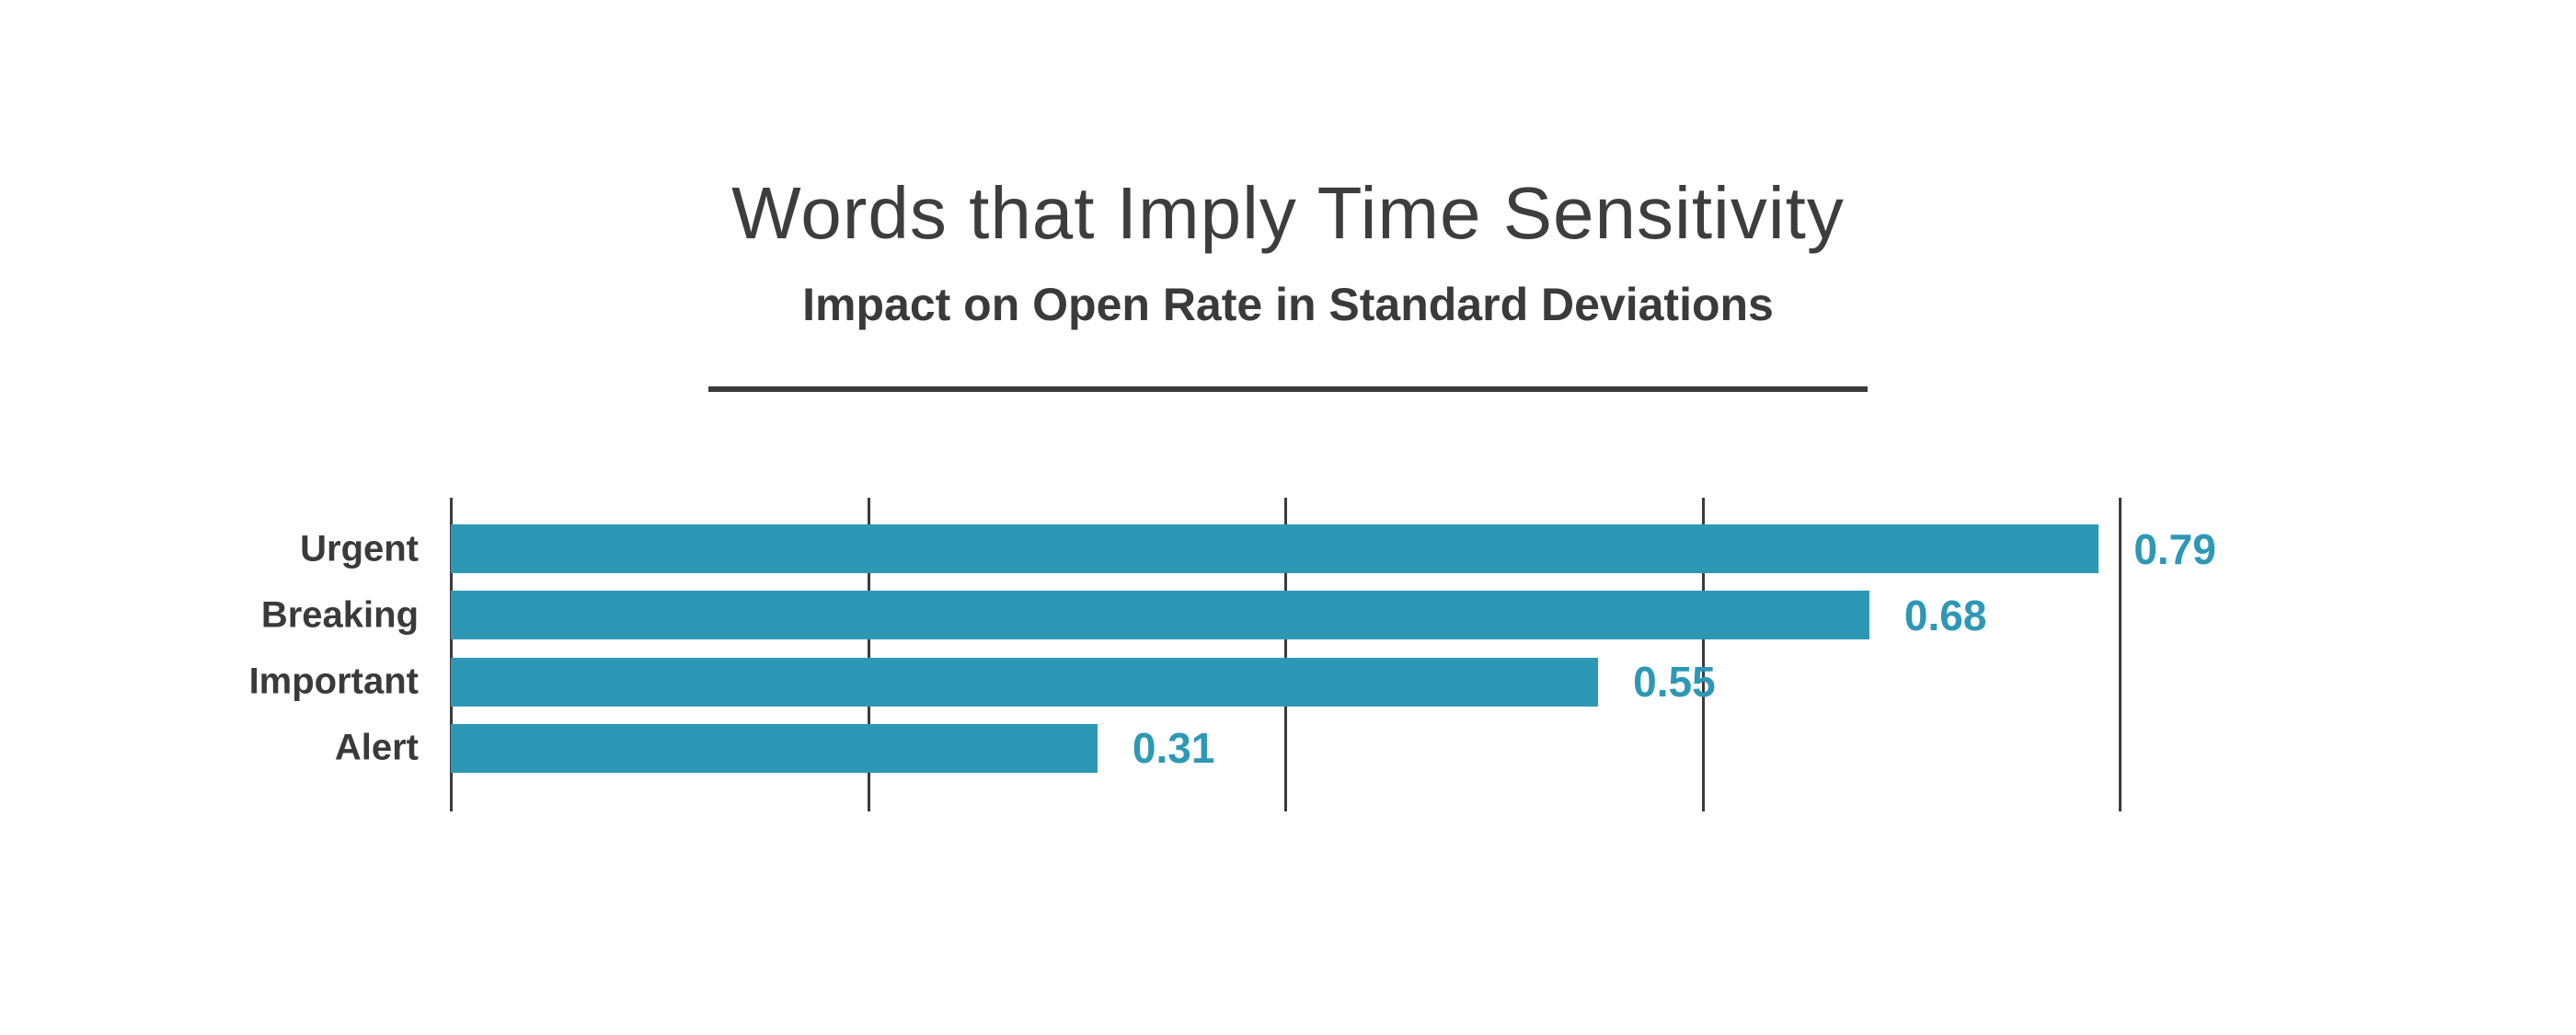 The width and height of the screenshot is (2576, 1035). What do you see at coordinates (359, 548) in the screenshot?
I see `category-label: Urgent` at bounding box center [359, 548].